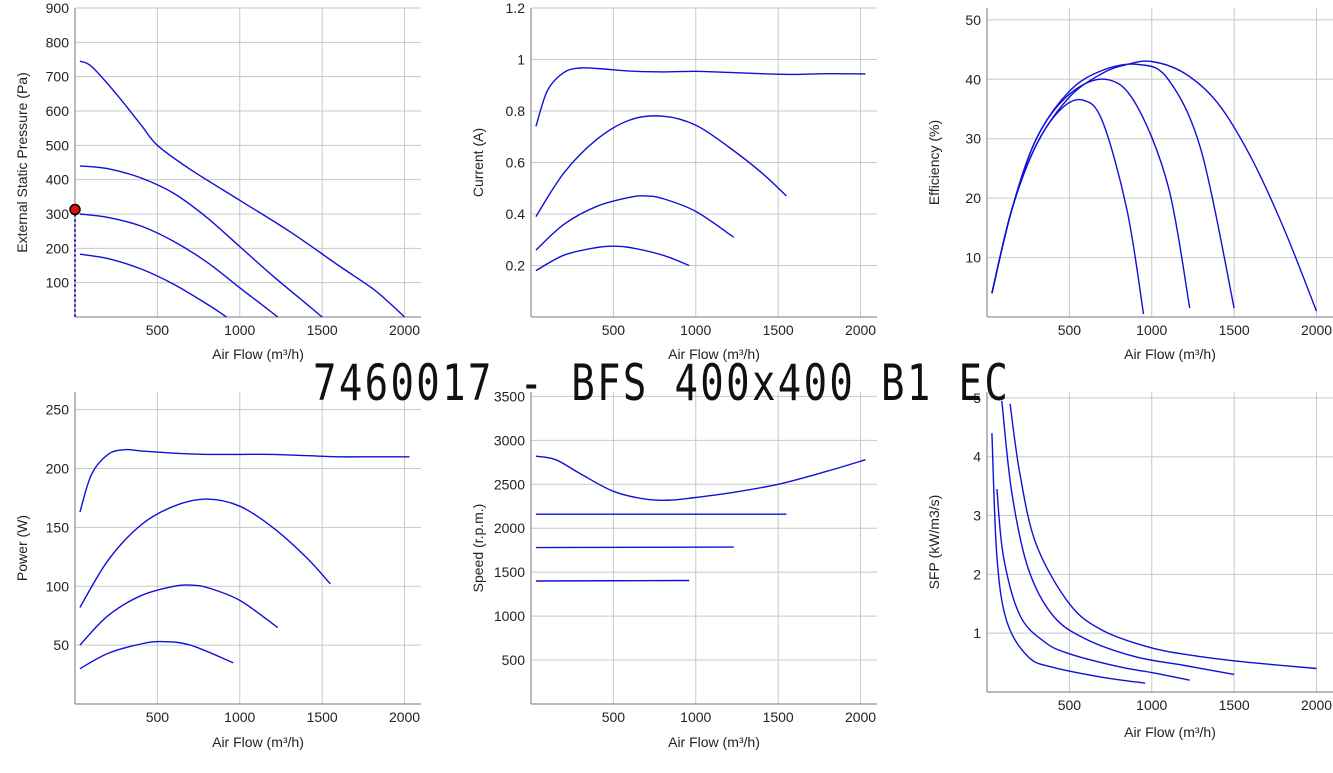  What do you see at coordinates (58, 527) in the screenshot?
I see `y-tick-label: 150` at bounding box center [58, 527].